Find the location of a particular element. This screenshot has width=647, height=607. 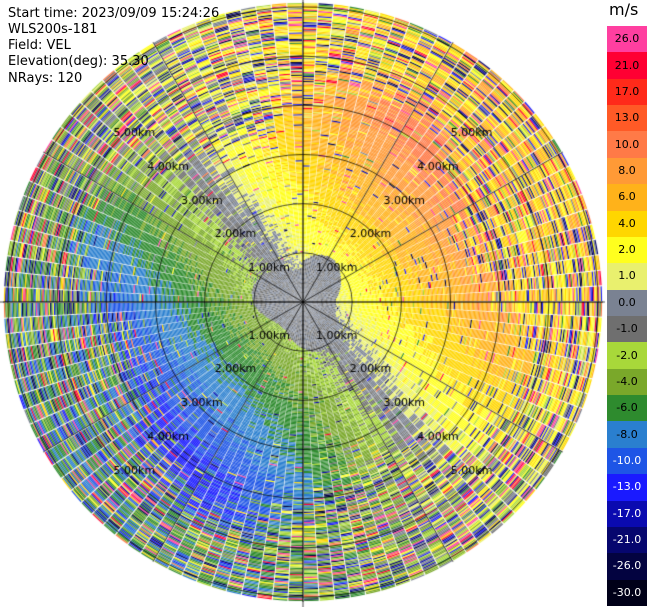

colorbar-tick-label: 8.0 is located at coordinates (627, 170).